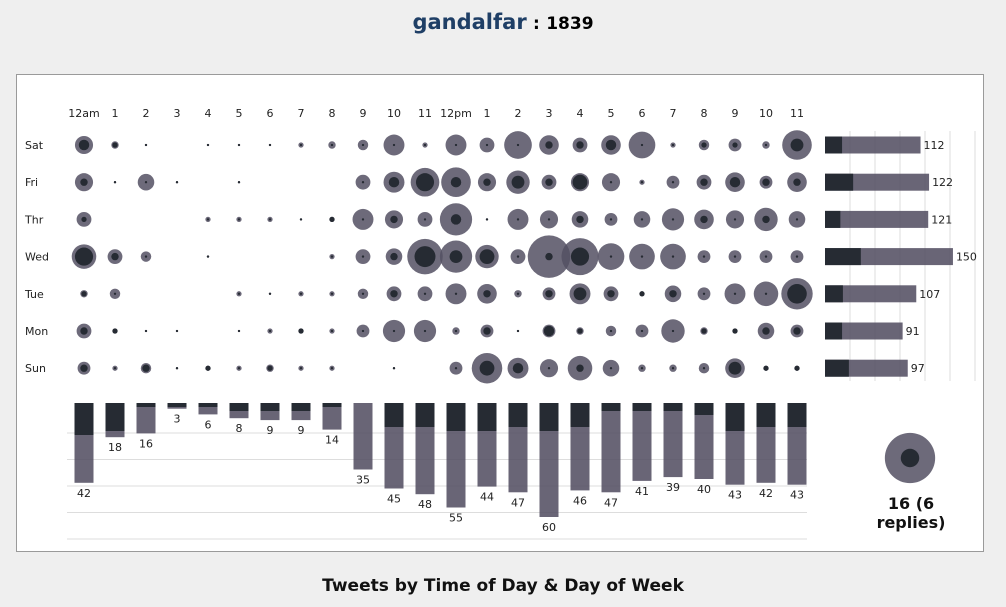  Describe the element at coordinates (911, 513) in the screenshot. I see `legend-label: 16 (6 replies)` at that location.